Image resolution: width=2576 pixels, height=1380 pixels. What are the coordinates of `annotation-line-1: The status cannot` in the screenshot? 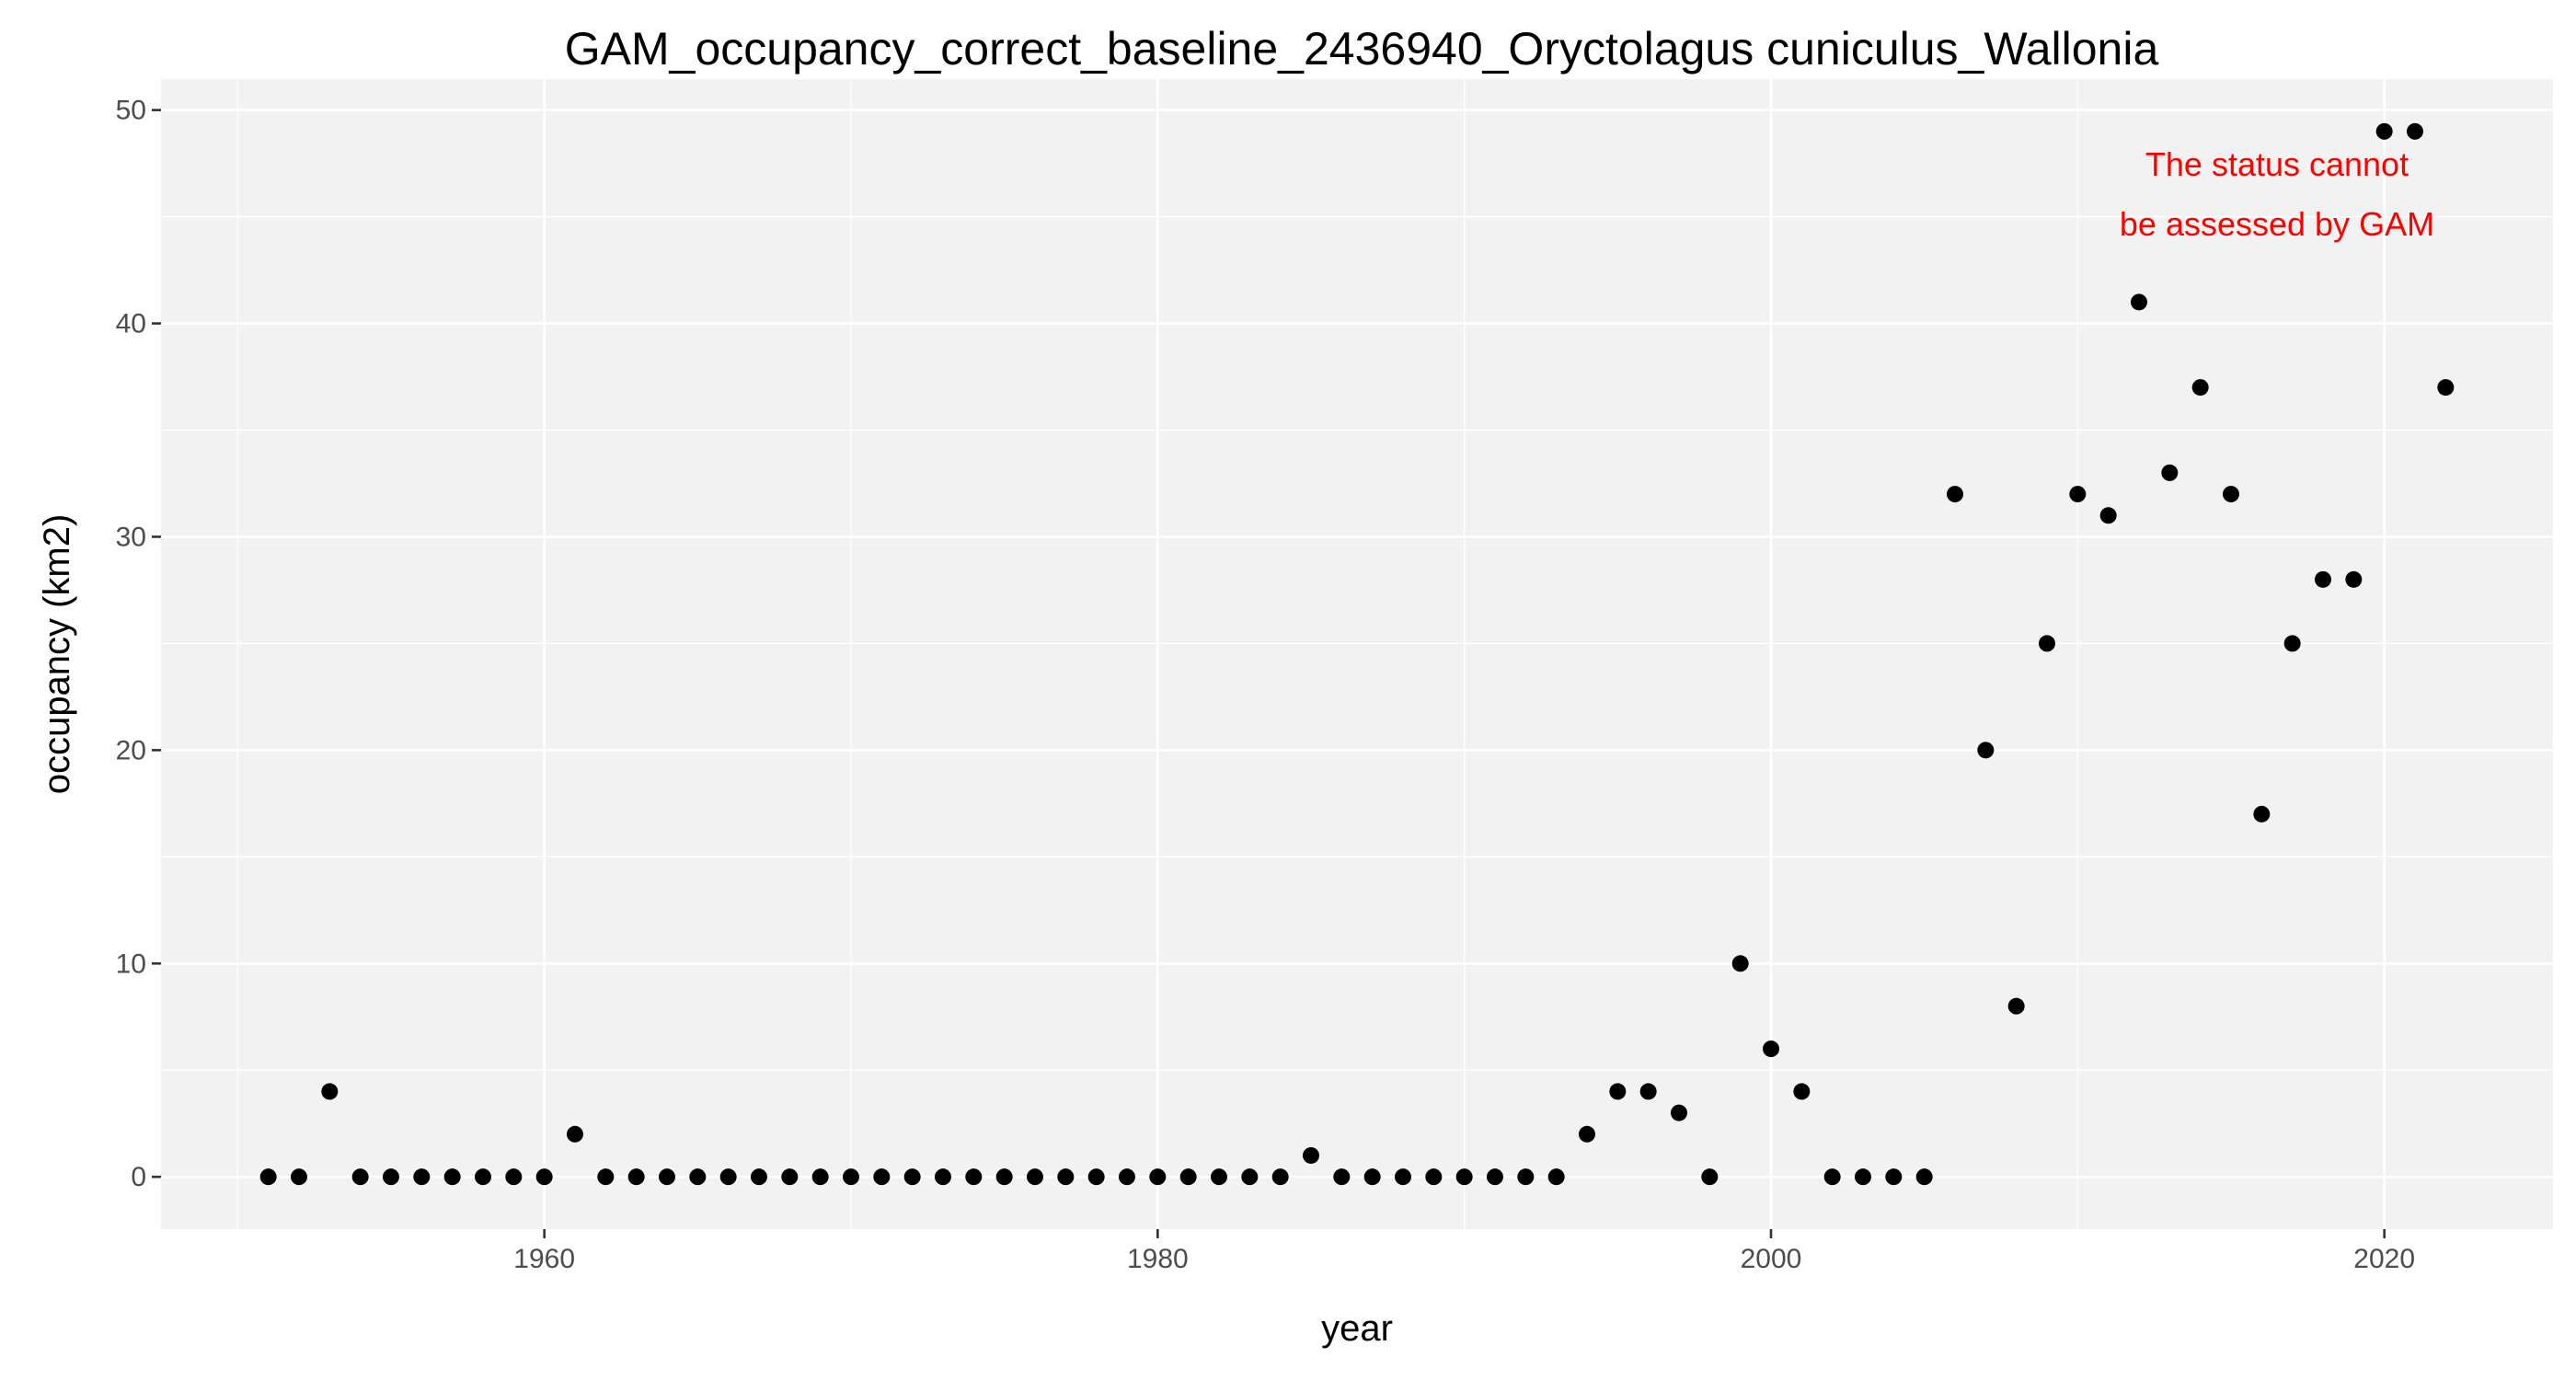 It's located at (2277, 164).